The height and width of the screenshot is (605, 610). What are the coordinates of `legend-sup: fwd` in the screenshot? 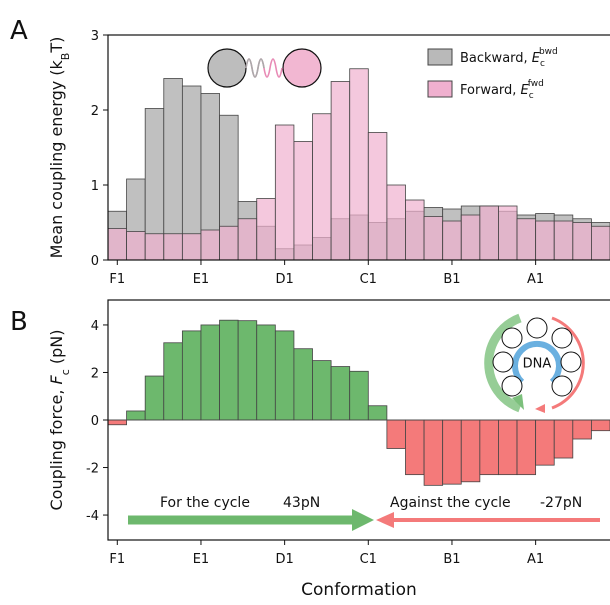 It's located at (536, 84).